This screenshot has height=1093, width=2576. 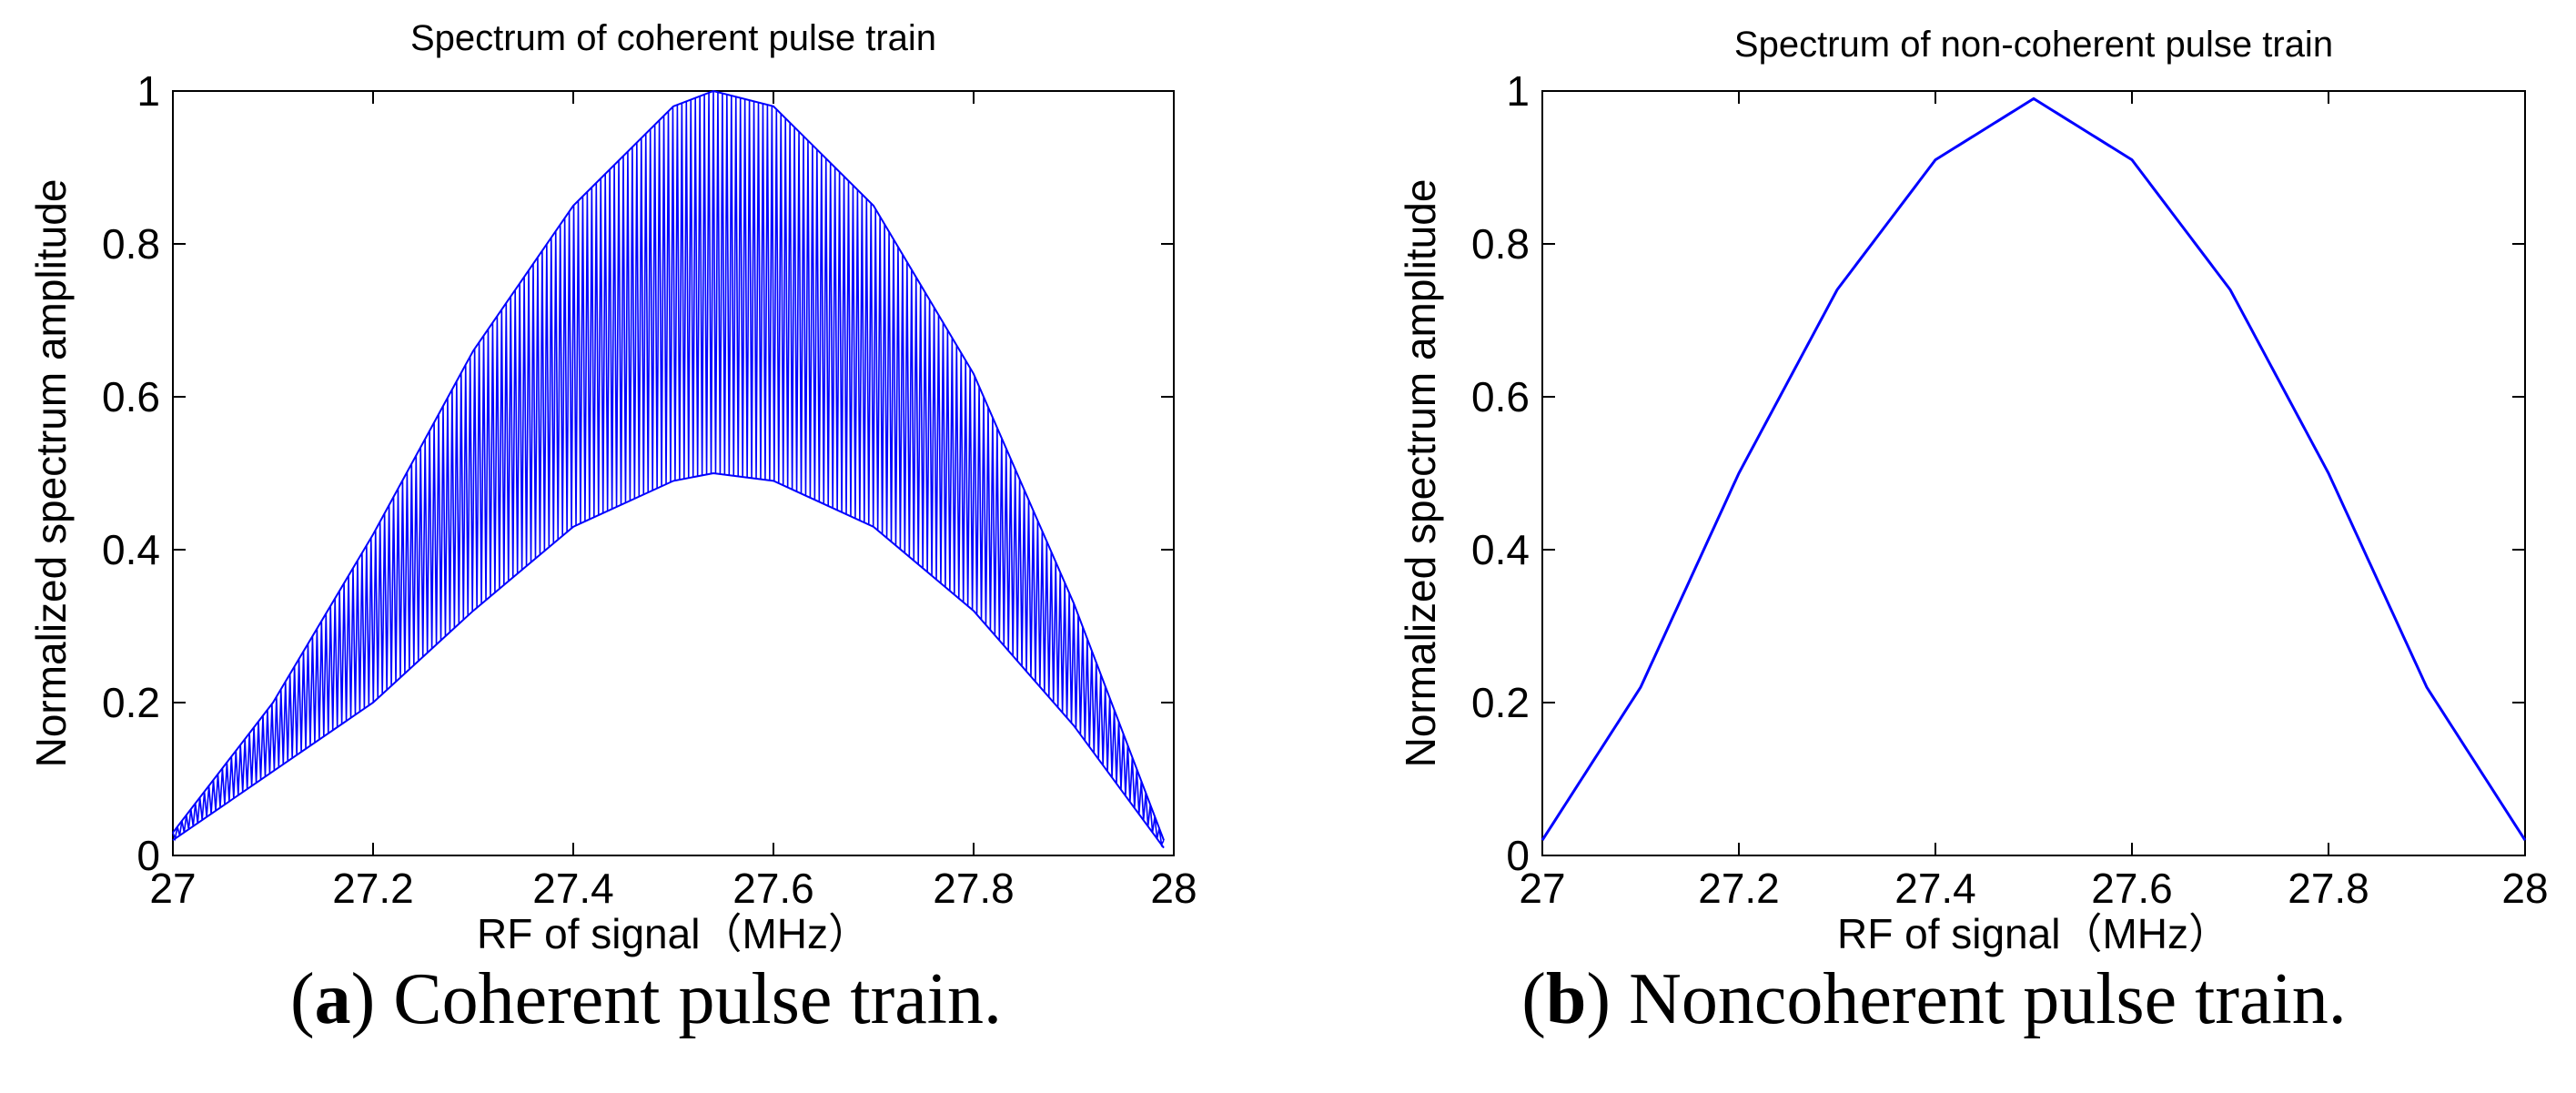 What do you see at coordinates (1934, 999) in the screenshot?
I see `caption-b: (b) Noncoherent pulse train.` at bounding box center [1934, 999].